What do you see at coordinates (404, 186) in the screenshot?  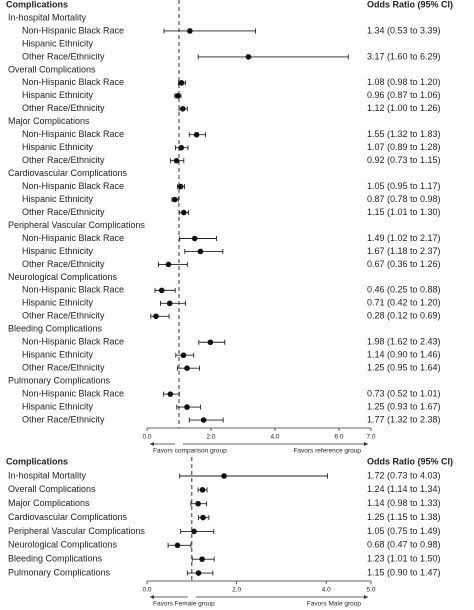 I see `value-label: 1.05 (0.95 to 1.17)` at bounding box center [404, 186].